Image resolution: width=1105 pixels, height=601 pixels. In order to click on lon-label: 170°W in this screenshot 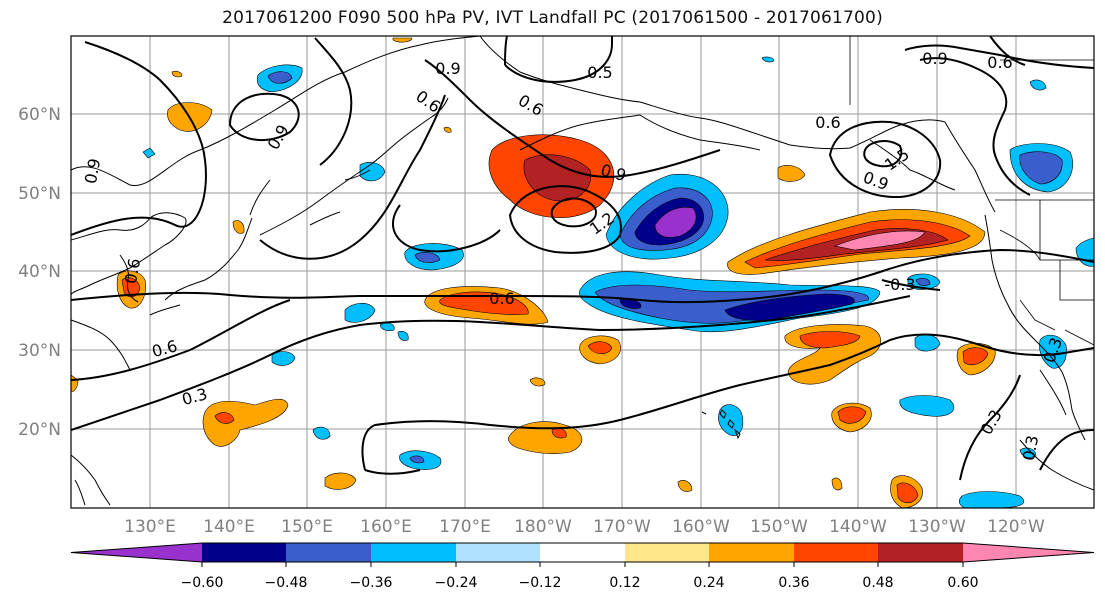, I will do `click(622, 527)`.